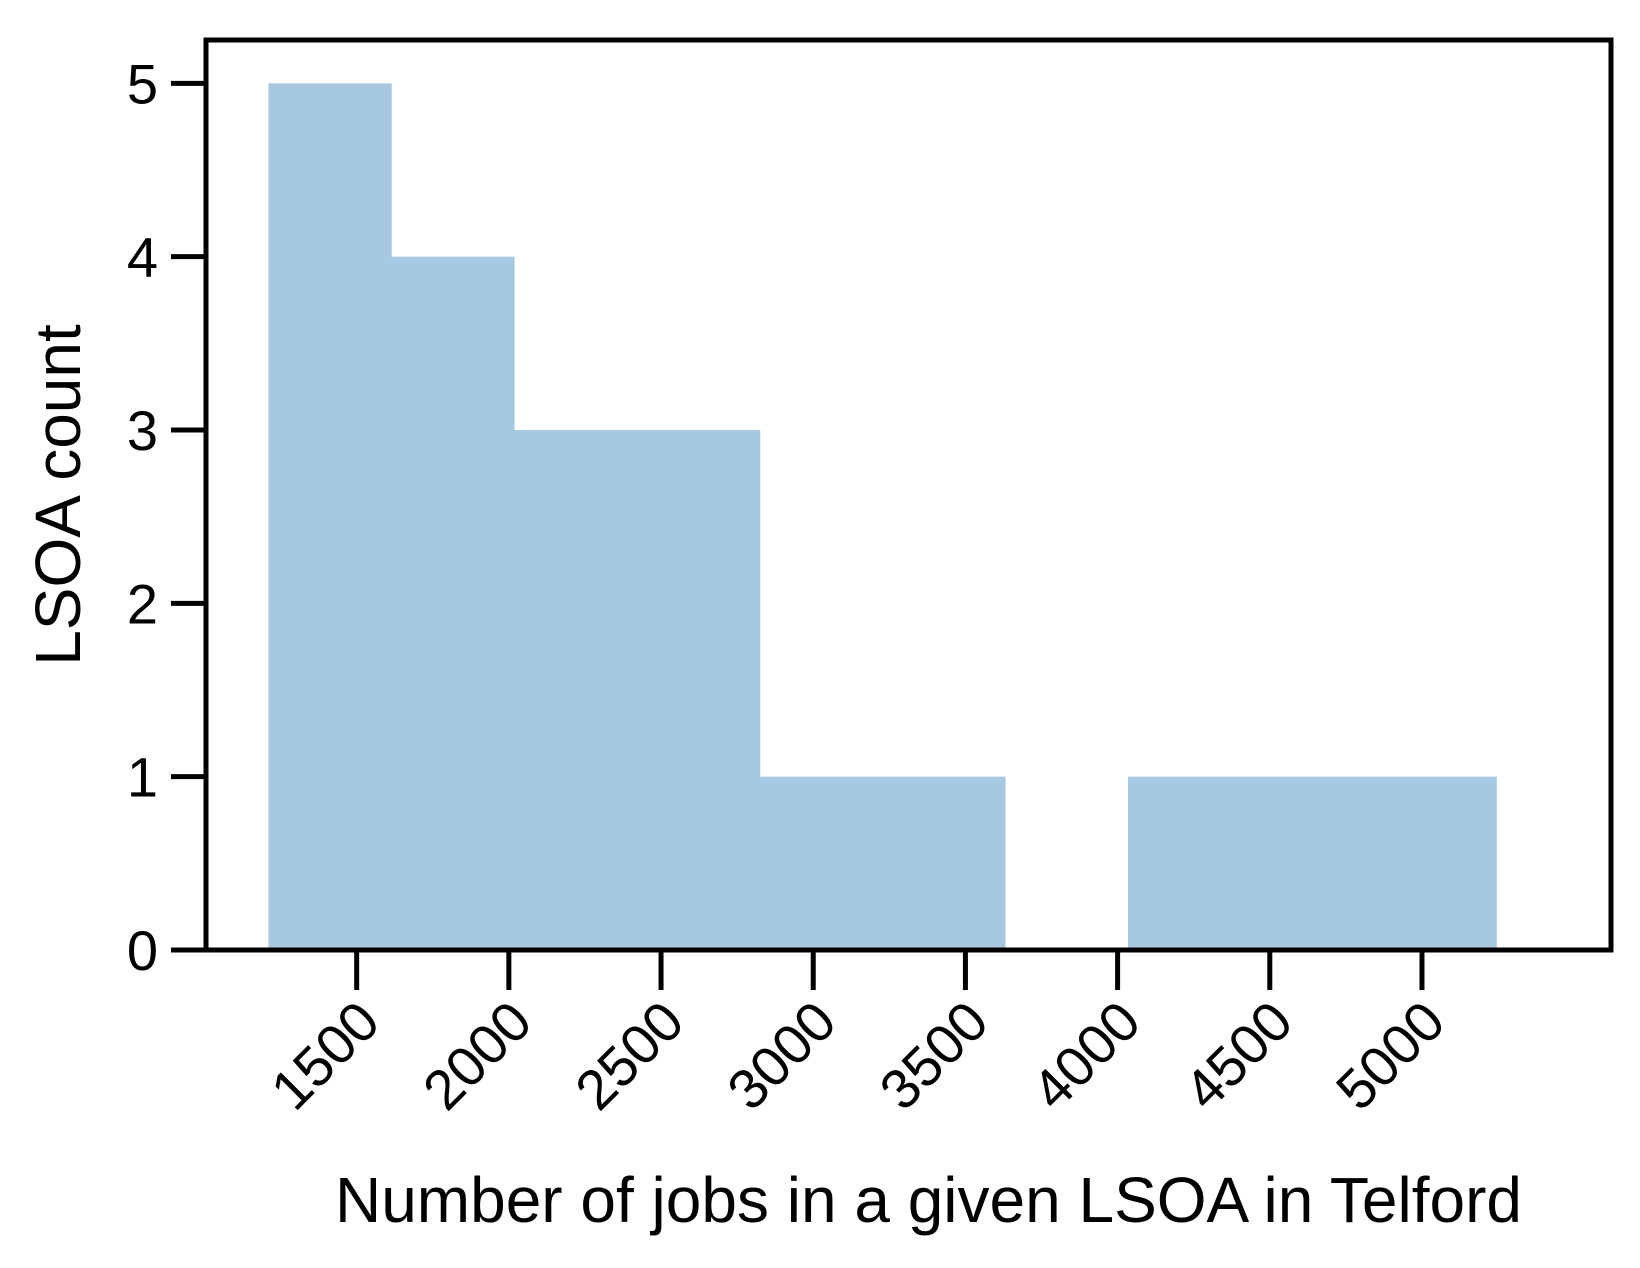 The image size is (1640, 1268). What do you see at coordinates (858, 1036) in the screenshot?
I see `x-axis-ticks: 1500 2000 2500 3000 3500 4000 4500 5000` at bounding box center [858, 1036].